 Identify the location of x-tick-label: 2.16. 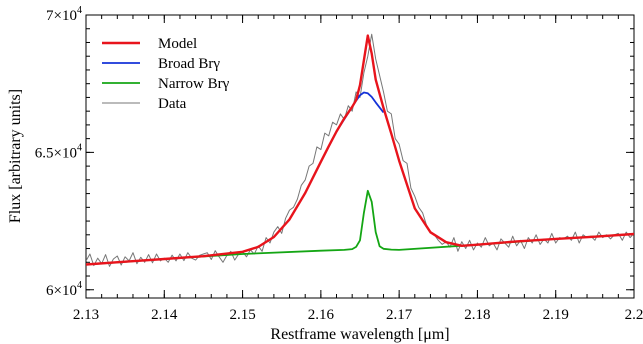
(321, 315).